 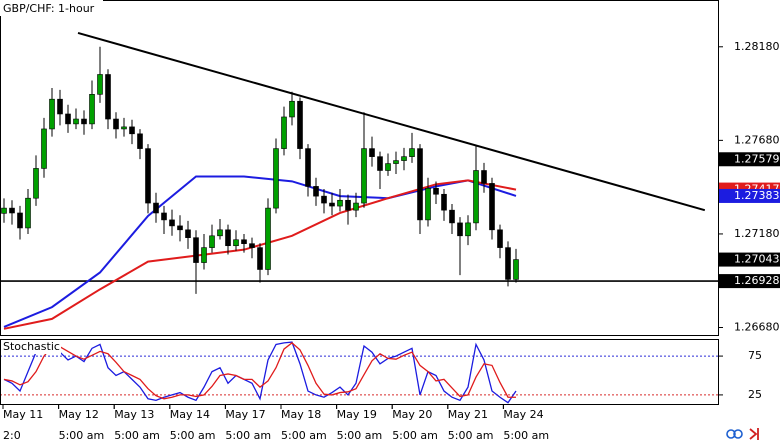 What do you see at coordinates (757, 233) in the screenshot?
I see `y-tick-label: 1.27180` at bounding box center [757, 233].